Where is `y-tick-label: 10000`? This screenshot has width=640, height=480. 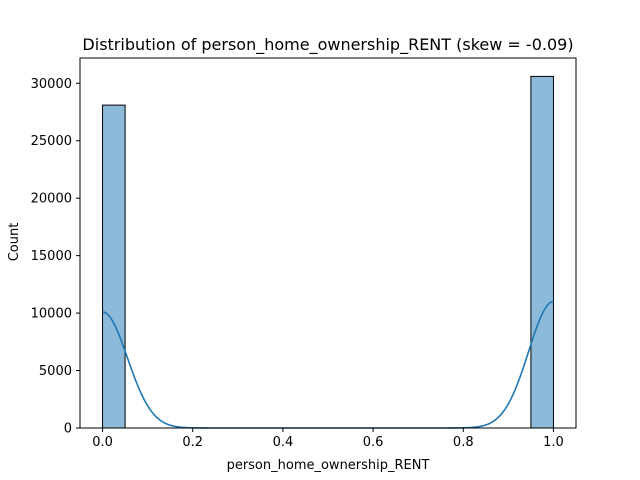 y-tick-label: 10000 is located at coordinates (51, 314).